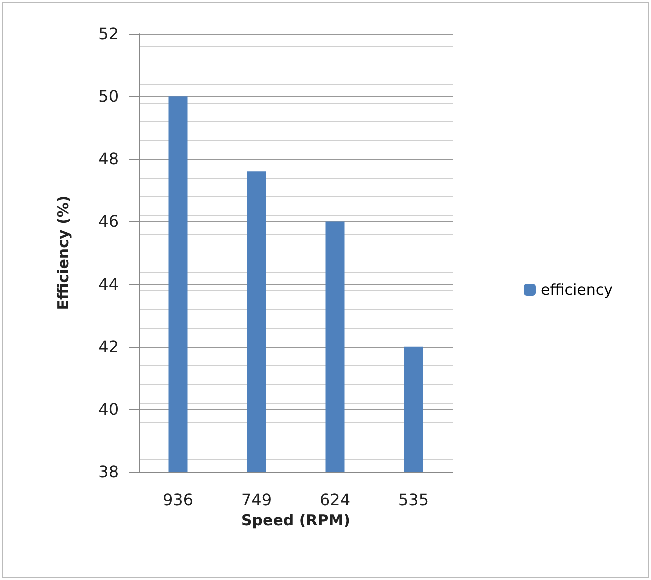 Image resolution: width=651 pixels, height=580 pixels. Describe the element at coordinates (108, 222) in the screenshot. I see `y-tick-label: 46` at that location.